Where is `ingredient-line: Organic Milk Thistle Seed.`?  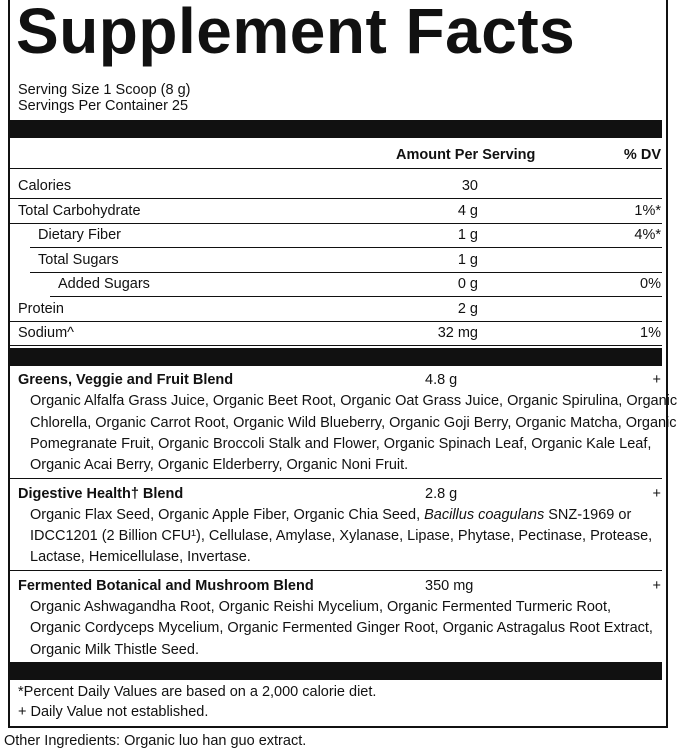
ingredient-line: Organic Milk Thistle Seed. is located at coordinates (114, 650).